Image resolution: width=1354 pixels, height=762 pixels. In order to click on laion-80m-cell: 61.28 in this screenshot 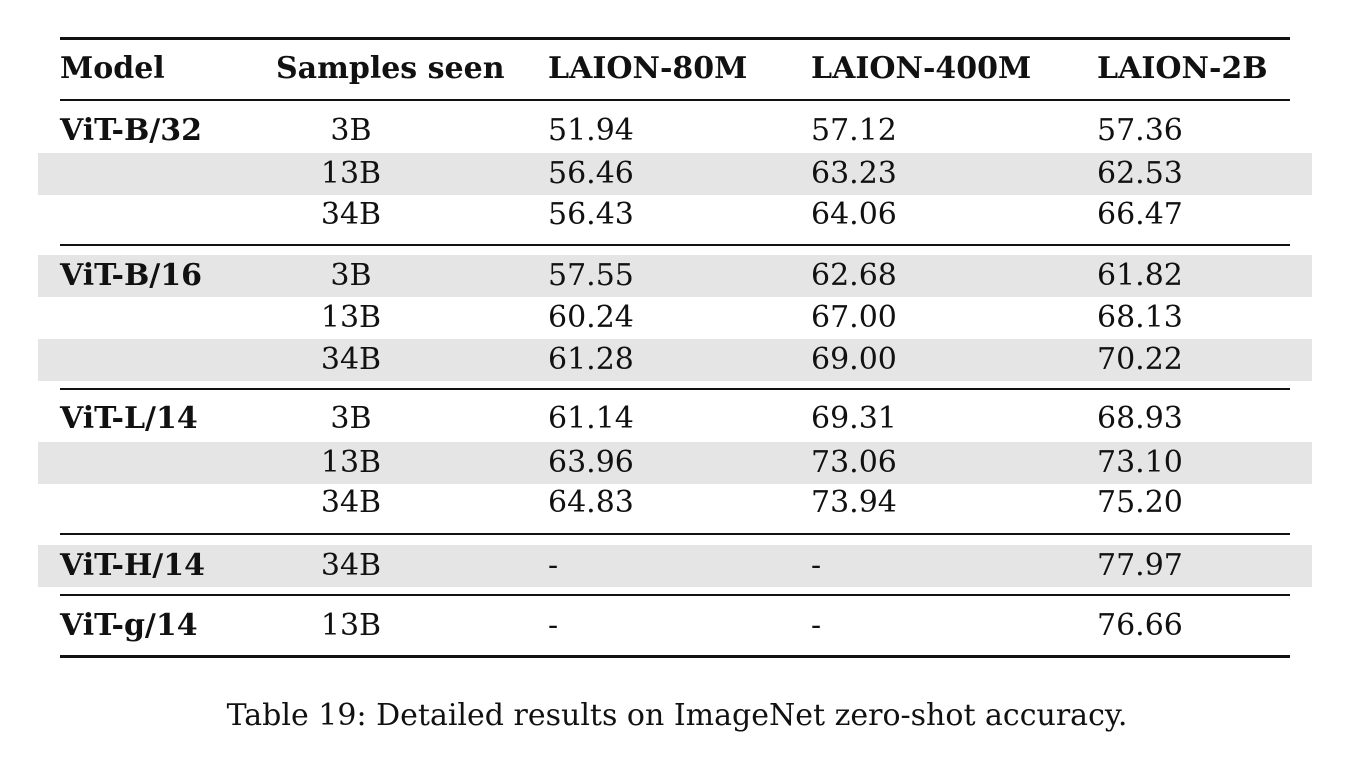, I will do `click(591, 359)`.